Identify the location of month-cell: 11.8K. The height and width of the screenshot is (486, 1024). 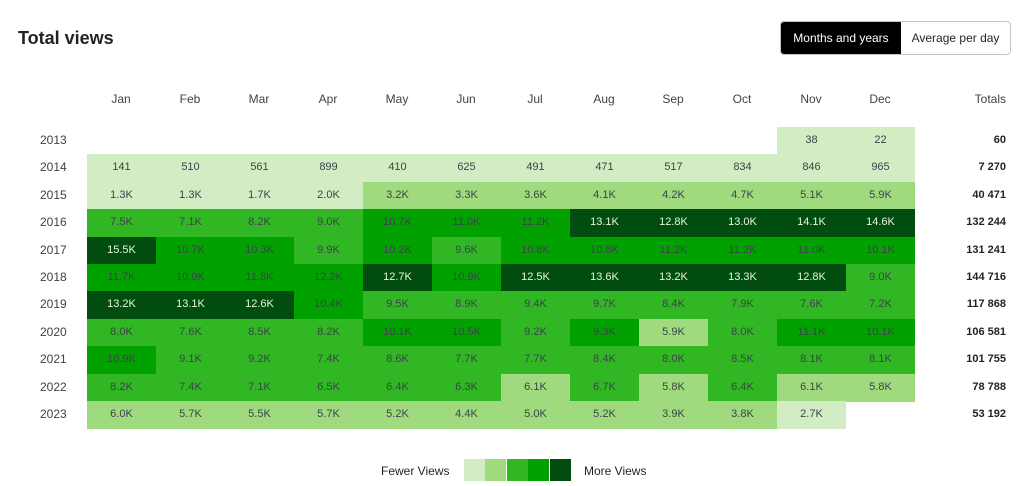
(259, 278).